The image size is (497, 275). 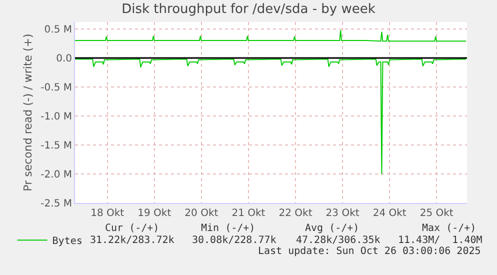 What do you see at coordinates (58, 30) in the screenshot?
I see `y-tick-label: 0.5 M` at bounding box center [58, 30].